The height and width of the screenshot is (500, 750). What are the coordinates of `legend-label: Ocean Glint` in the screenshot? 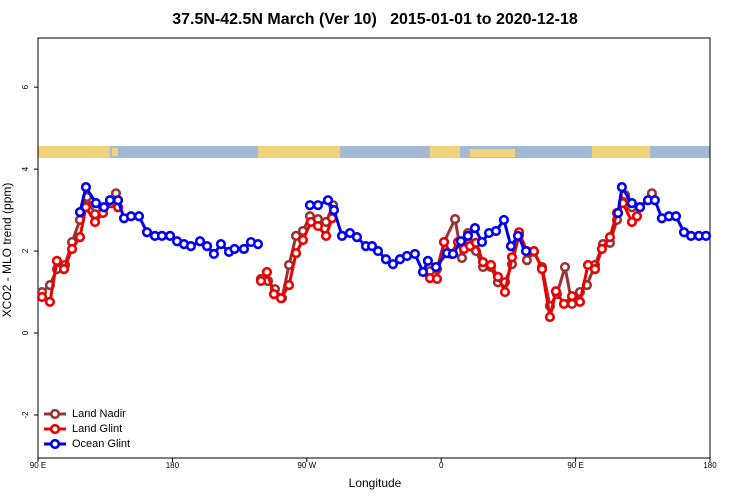 It's located at (101, 444).